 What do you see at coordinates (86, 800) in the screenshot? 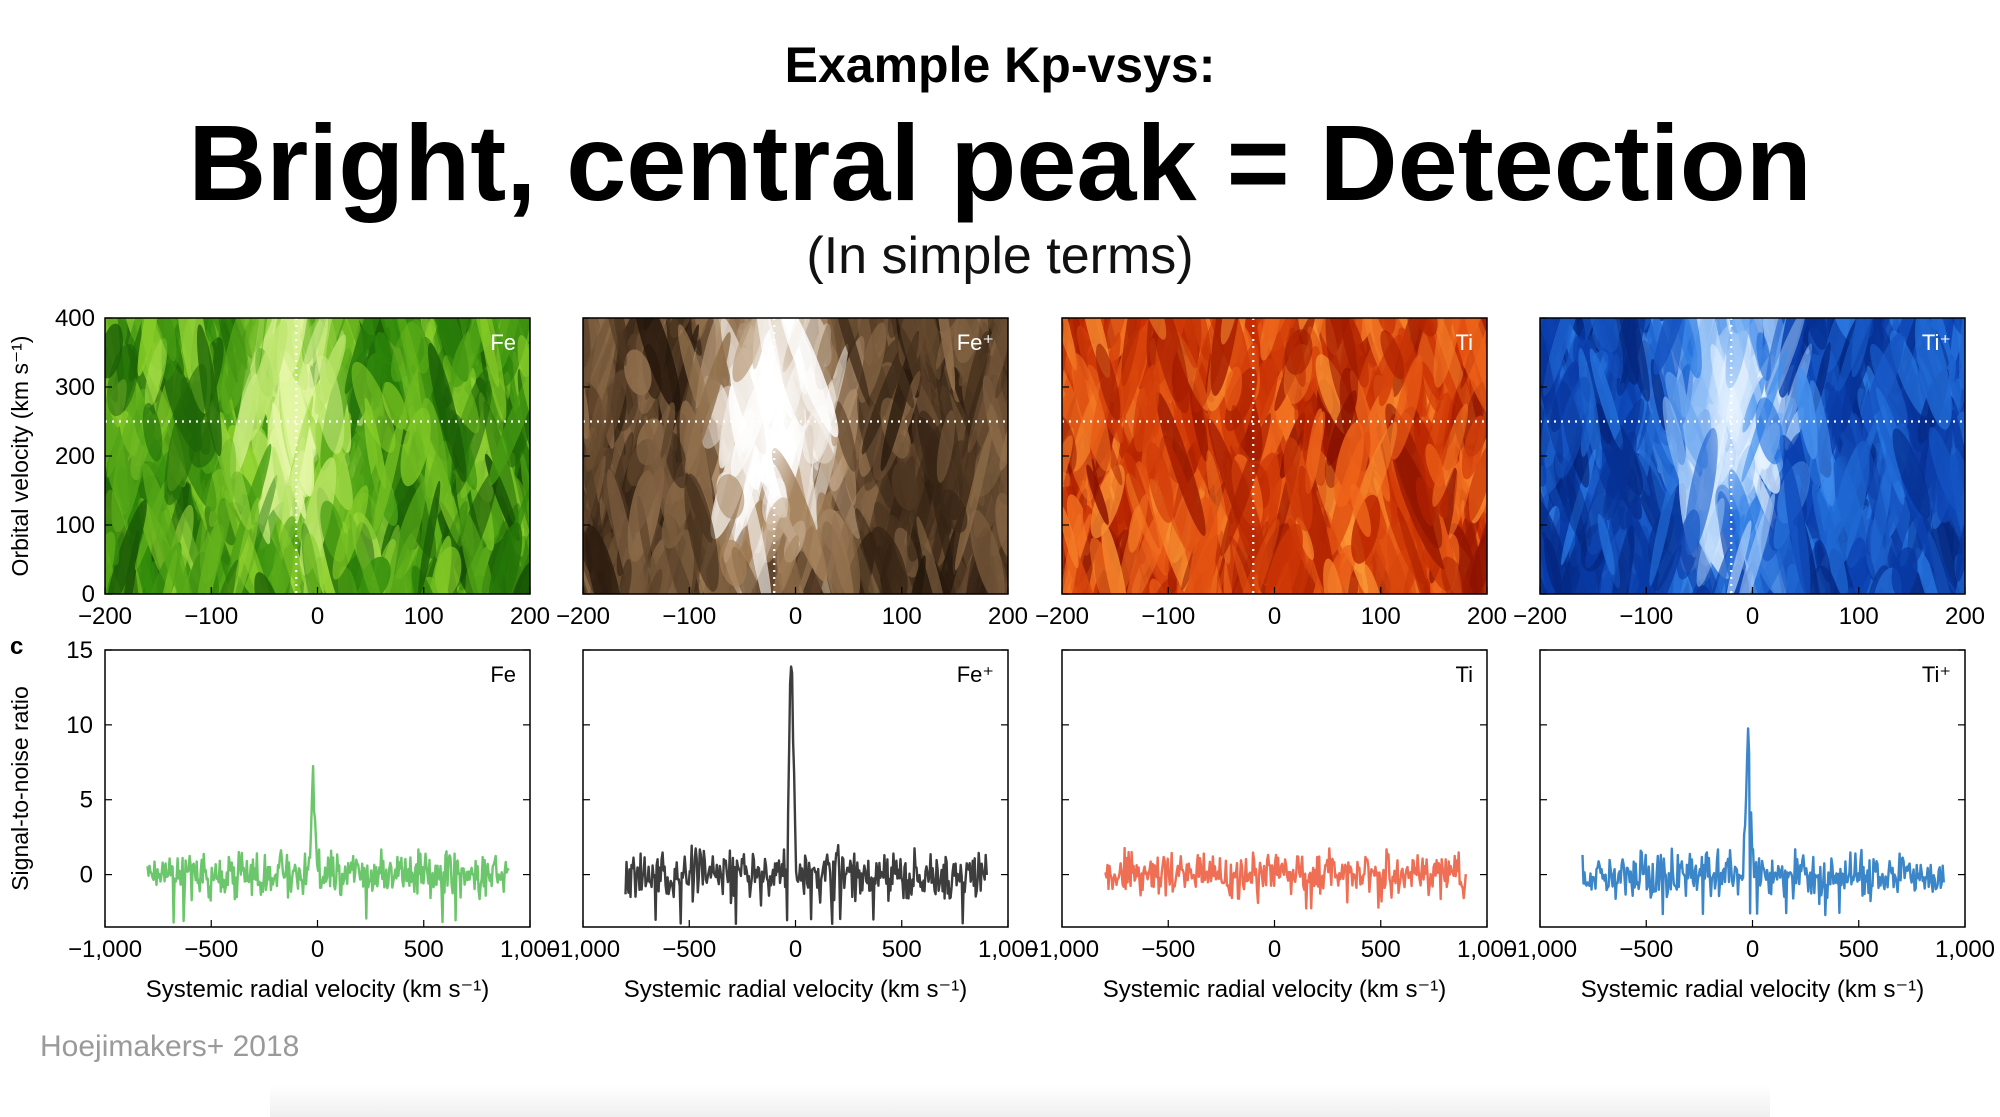
I see `y-tick-label: 5` at bounding box center [86, 800].